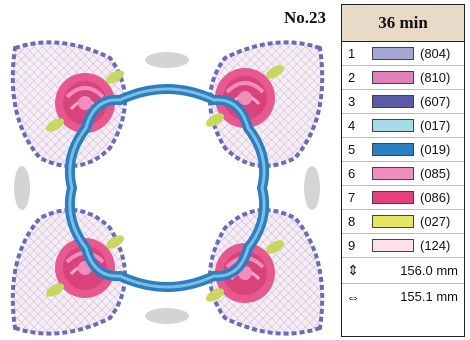  What do you see at coordinates (69, 104) in the screenshot?
I see `lace-petal-top-left` at bounding box center [69, 104].